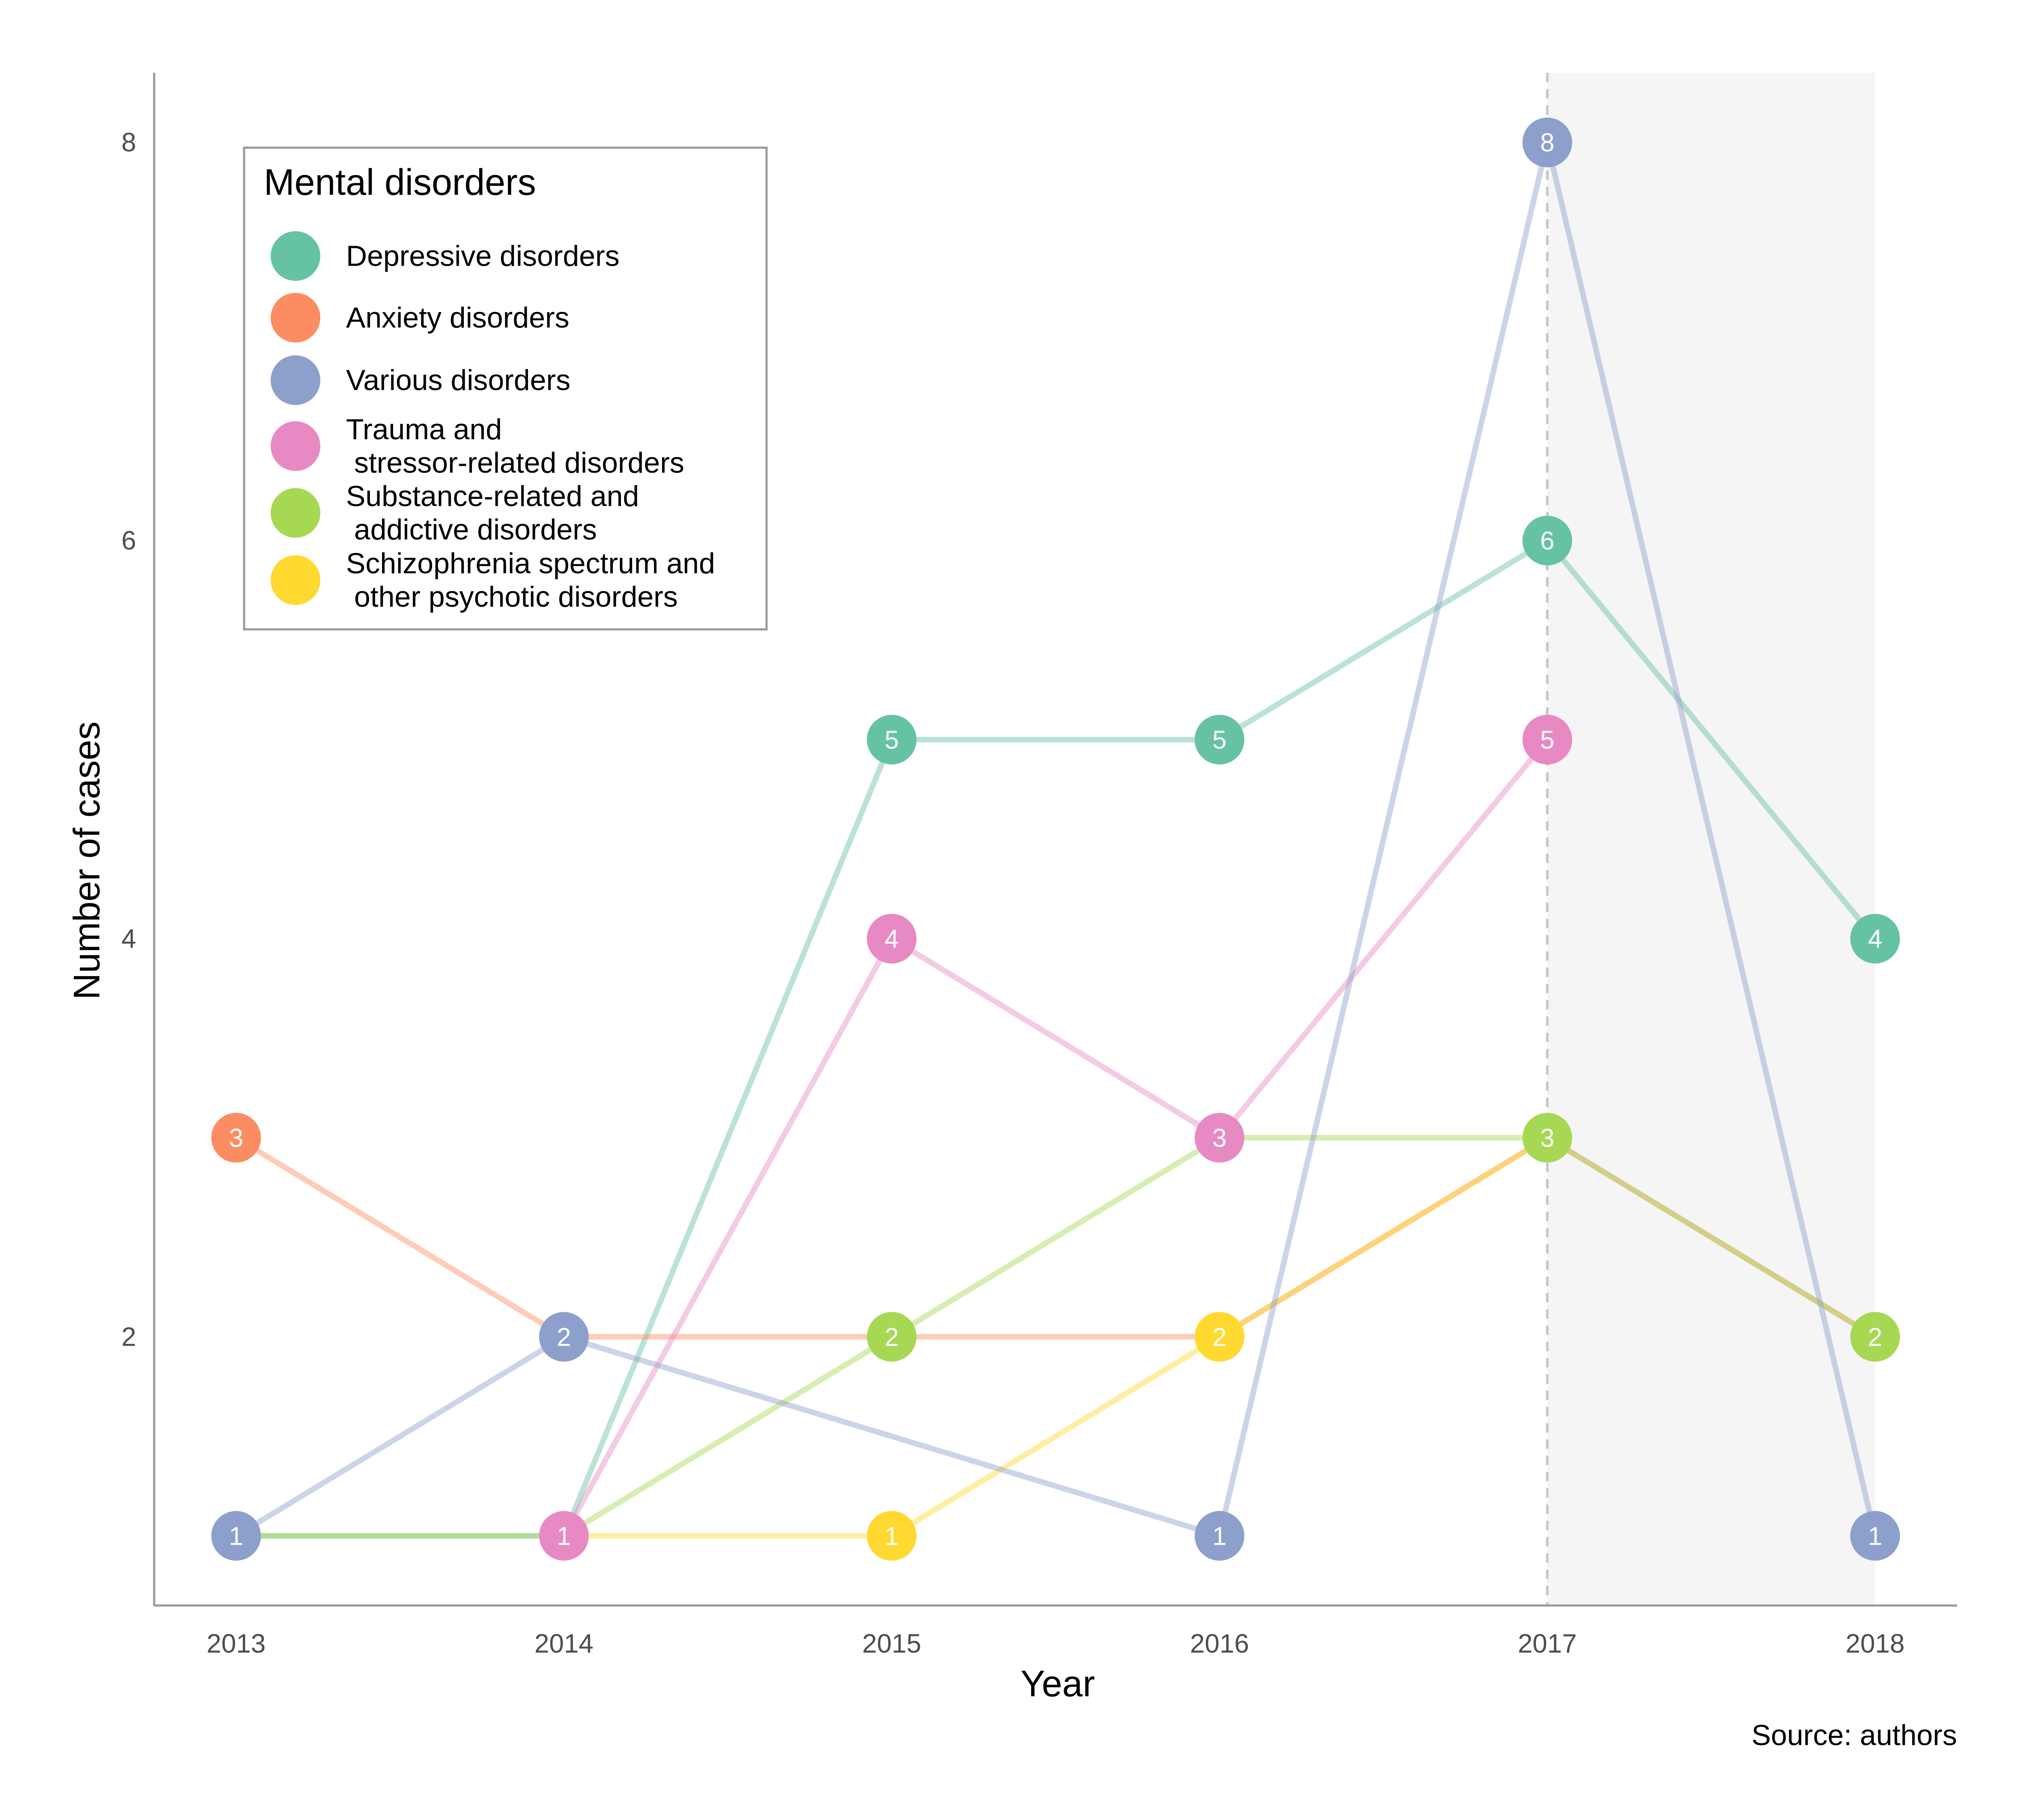  Describe the element at coordinates (564, 1644) in the screenshot. I see `x-tick-label: 2014` at that location.